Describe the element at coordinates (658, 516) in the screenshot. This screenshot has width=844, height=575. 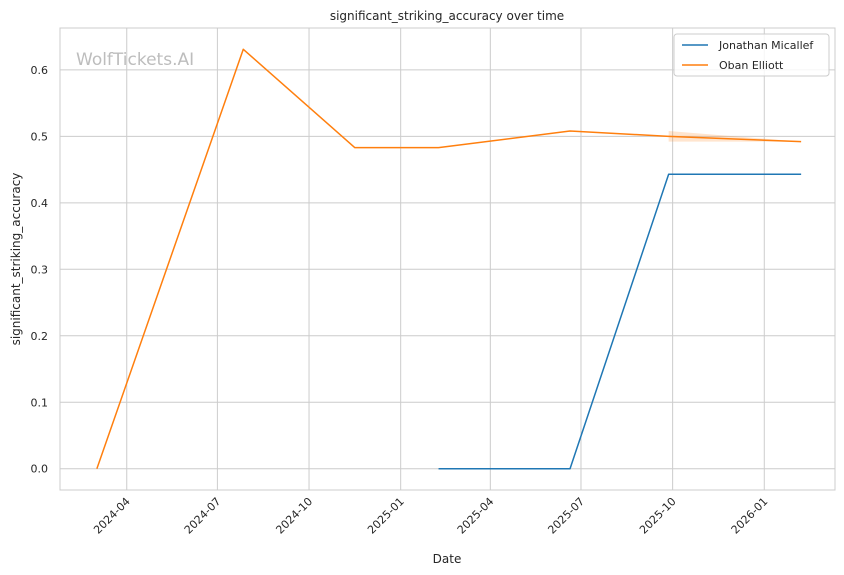
I see `x-tick-label: 2025-10` at that location.